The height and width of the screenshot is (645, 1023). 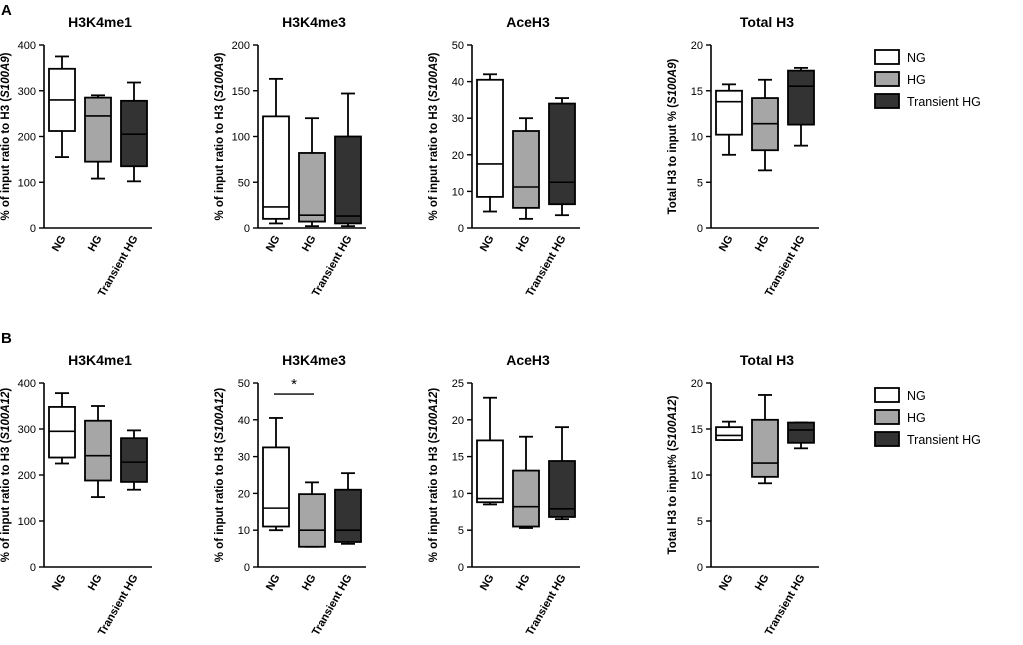 I want to click on chart-title: Total H3, so click(x=767, y=360).